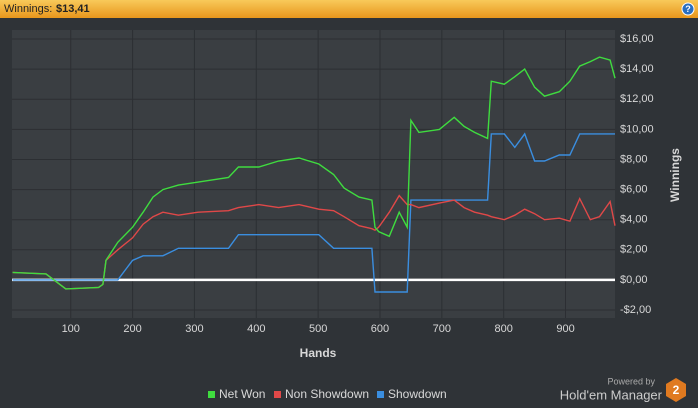 Image resolution: width=698 pixels, height=408 pixels. I want to click on y-tick-label: $0,00, so click(634, 280).